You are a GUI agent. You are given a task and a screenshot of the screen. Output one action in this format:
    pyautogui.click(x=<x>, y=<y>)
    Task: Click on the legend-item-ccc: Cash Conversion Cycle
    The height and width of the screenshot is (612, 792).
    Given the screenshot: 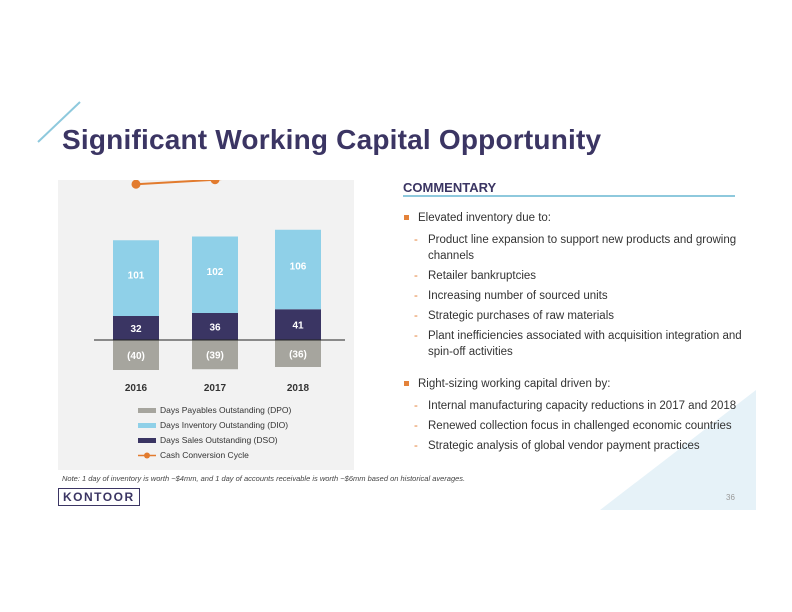 What is the action you would take?
    pyautogui.click(x=214, y=455)
    